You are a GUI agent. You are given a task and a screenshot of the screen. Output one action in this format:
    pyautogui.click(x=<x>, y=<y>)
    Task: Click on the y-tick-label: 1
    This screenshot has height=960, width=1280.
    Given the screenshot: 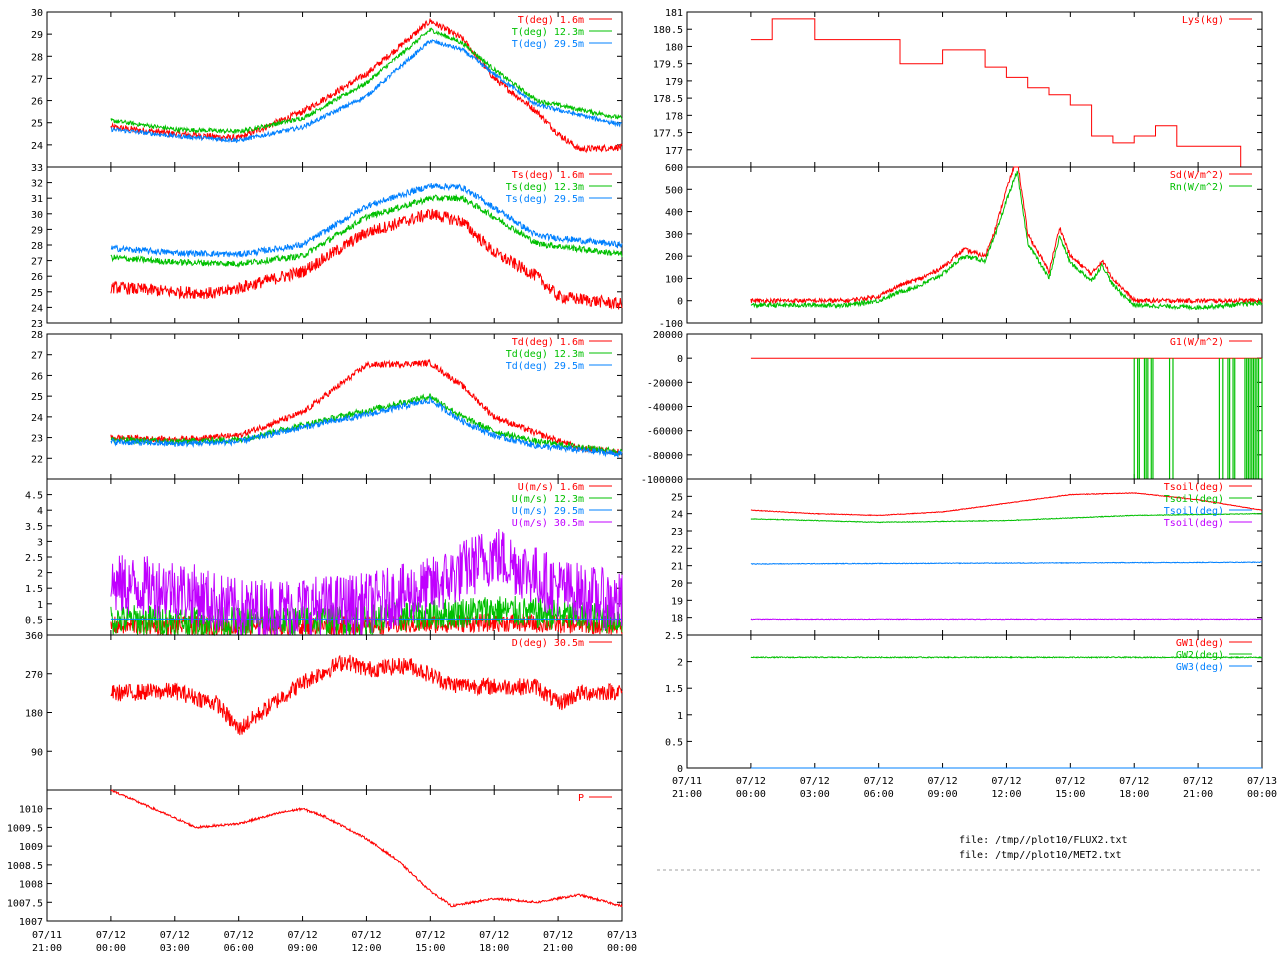 What is the action you would take?
    pyautogui.click(x=40, y=605)
    